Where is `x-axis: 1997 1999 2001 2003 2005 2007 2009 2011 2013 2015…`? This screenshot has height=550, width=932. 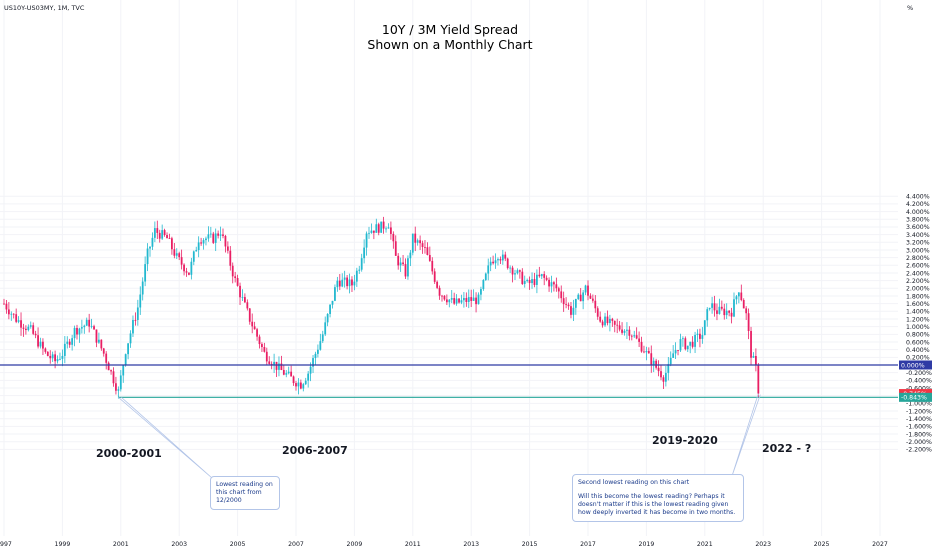
x-axis: 1997 1999 2001 2003 2005 2007 2009 2011 2013 2015… is located at coordinates (444, 544).